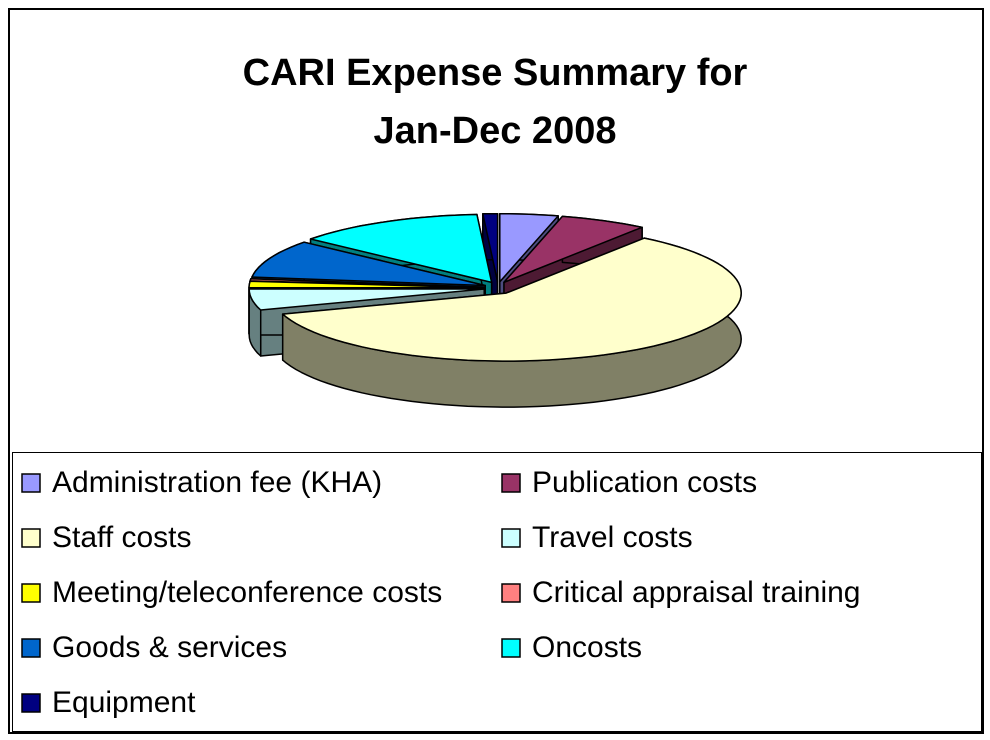 The image size is (990, 740). I want to click on legend-label: Oncosts, so click(587, 647).